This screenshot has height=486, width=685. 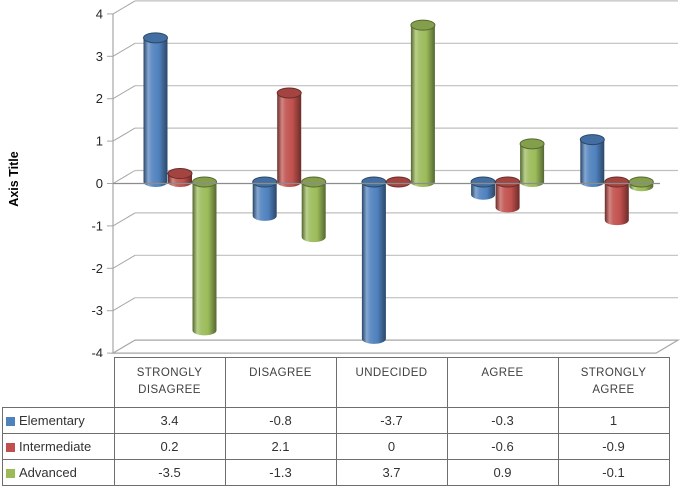 I want to click on y-tick-label: -1, so click(x=97, y=225).